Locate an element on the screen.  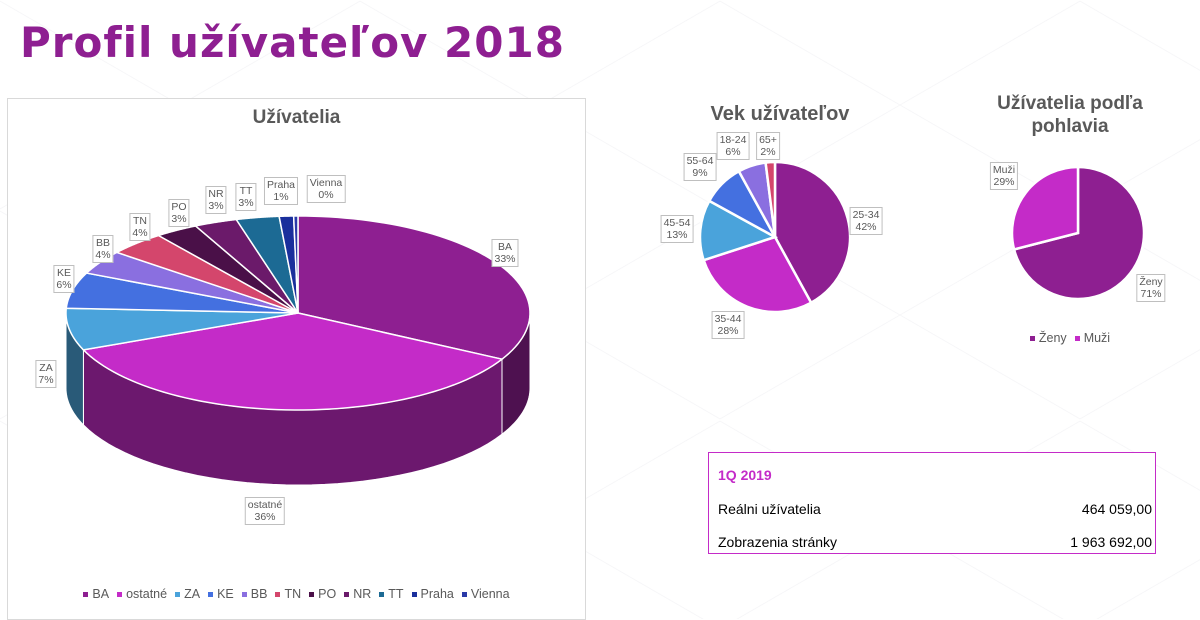
legend-item: TT is located at coordinates (391, 594).